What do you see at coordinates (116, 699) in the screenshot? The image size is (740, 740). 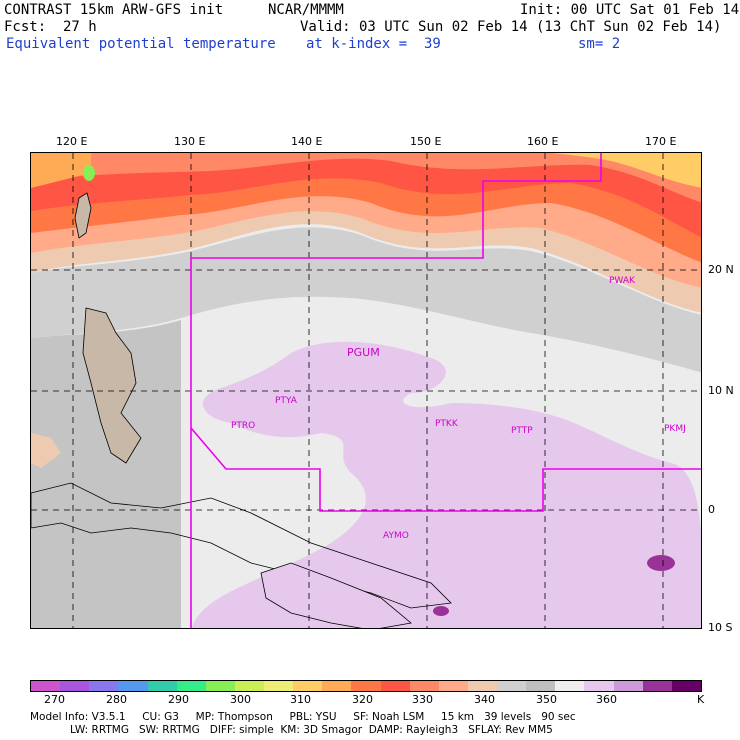 I see `colorbar-label: 280` at bounding box center [116, 699].